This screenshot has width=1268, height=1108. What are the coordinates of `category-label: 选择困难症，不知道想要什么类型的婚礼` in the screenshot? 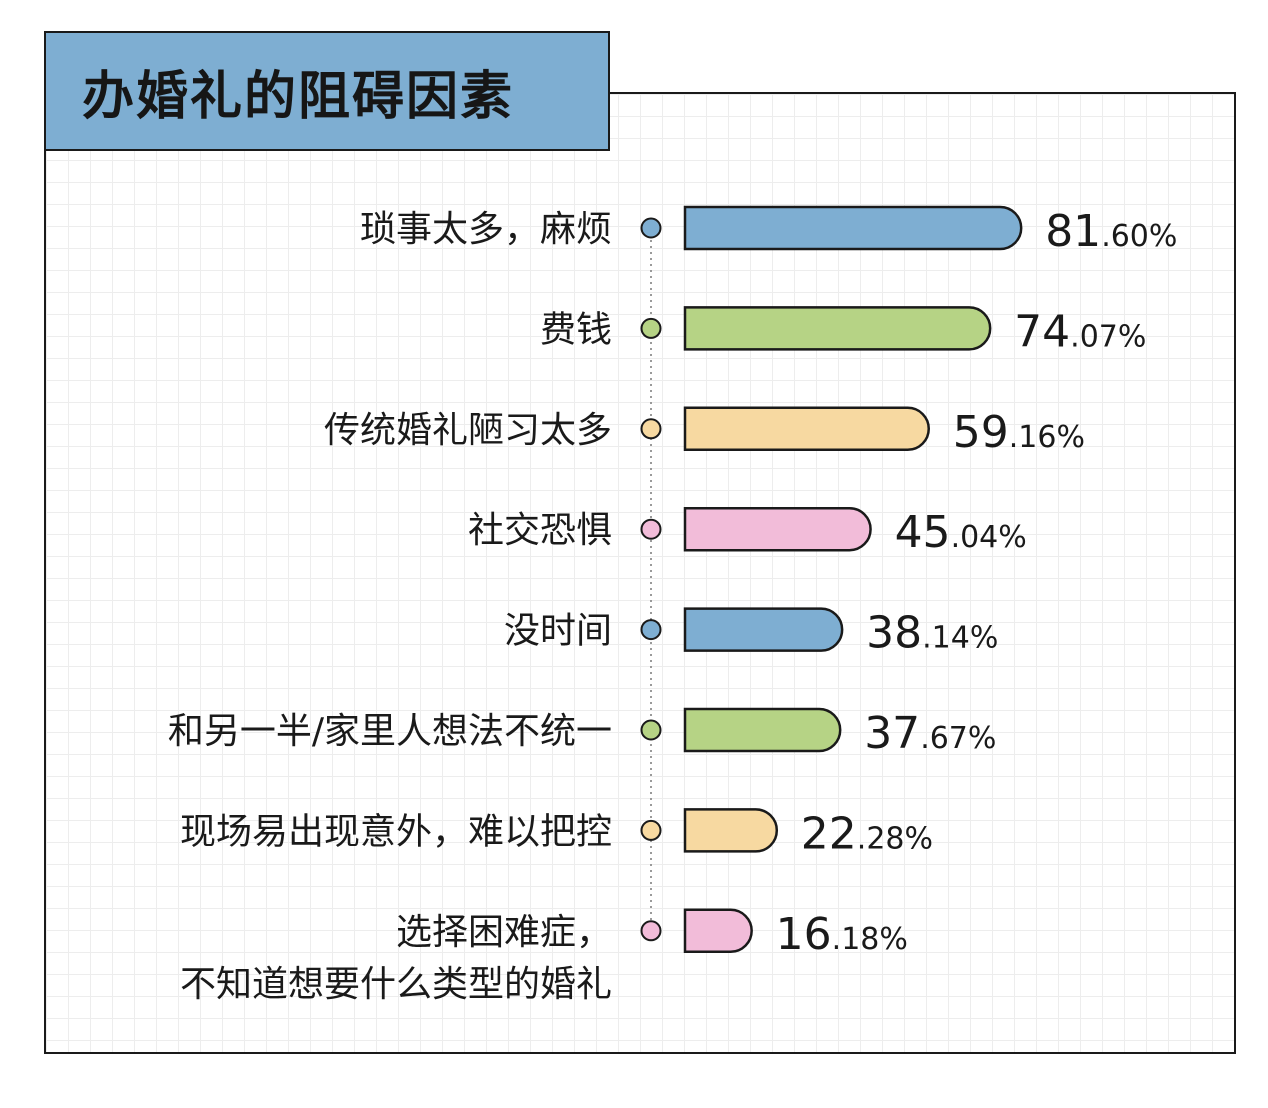 It's located at (396, 958).